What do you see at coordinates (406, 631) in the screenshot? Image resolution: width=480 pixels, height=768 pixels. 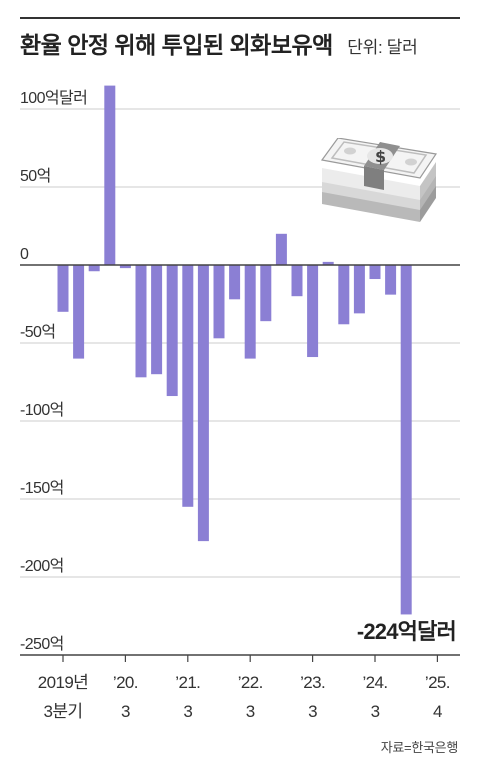 I see `data-label: -224억달러` at bounding box center [406, 631].